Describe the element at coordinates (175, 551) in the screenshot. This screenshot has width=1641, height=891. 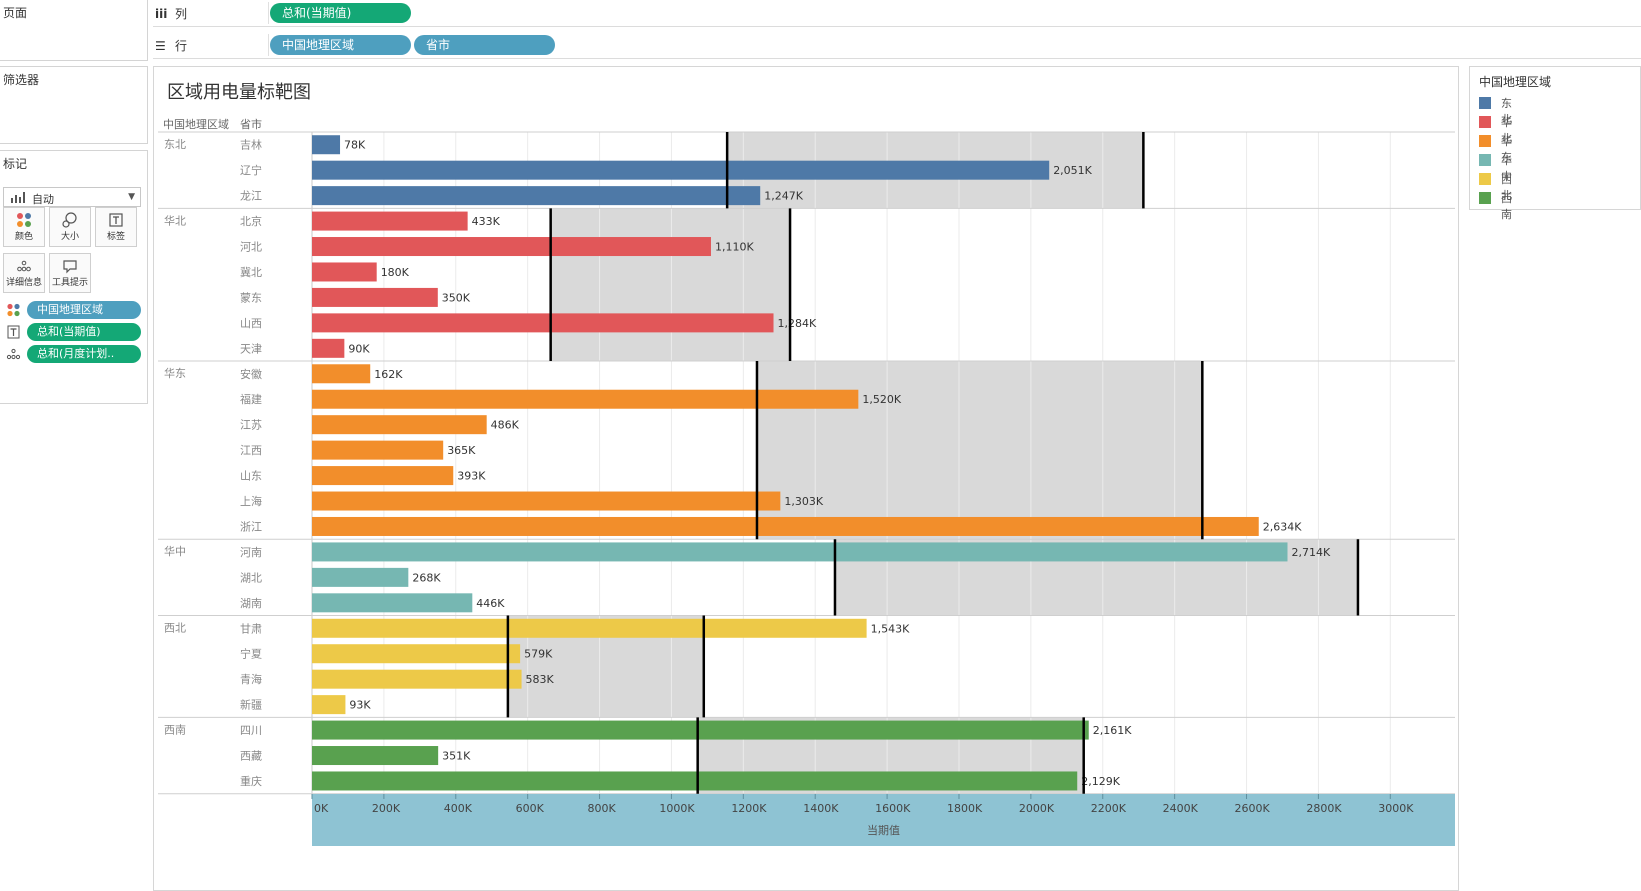
I see `region-label: 华中` at that location.